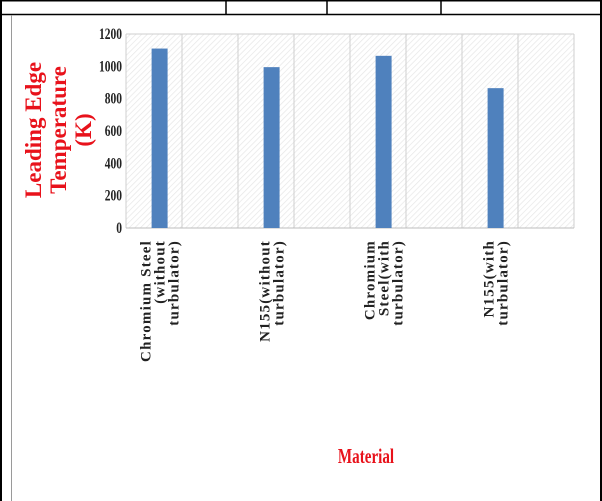 Image resolution: width=602 pixels, height=501 pixels. I want to click on x-tick-label: N155(with, so click(490, 278).